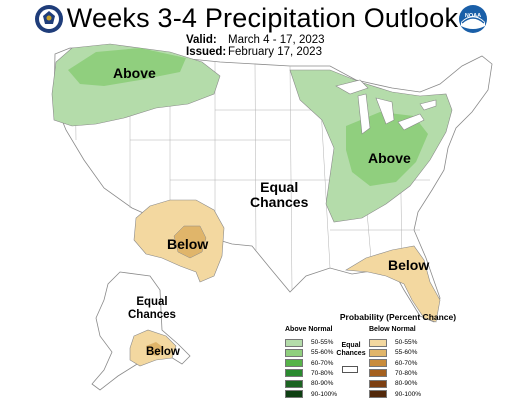  What do you see at coordinates (406, 353) in the screenshot?
I see `legend-below-range-label: 55-60%` at bounding box center [406, 353].